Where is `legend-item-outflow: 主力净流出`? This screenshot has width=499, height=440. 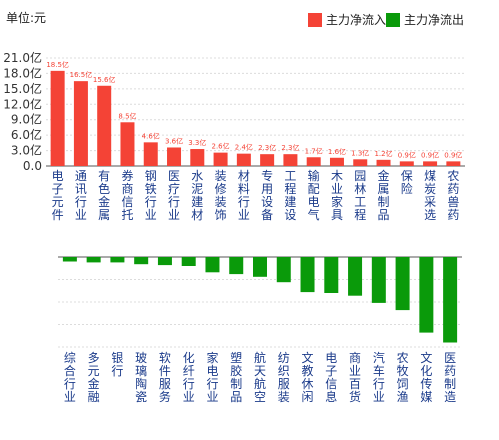 legend-item-outflow: 主力净流出 is located at coordinates (425, 19).